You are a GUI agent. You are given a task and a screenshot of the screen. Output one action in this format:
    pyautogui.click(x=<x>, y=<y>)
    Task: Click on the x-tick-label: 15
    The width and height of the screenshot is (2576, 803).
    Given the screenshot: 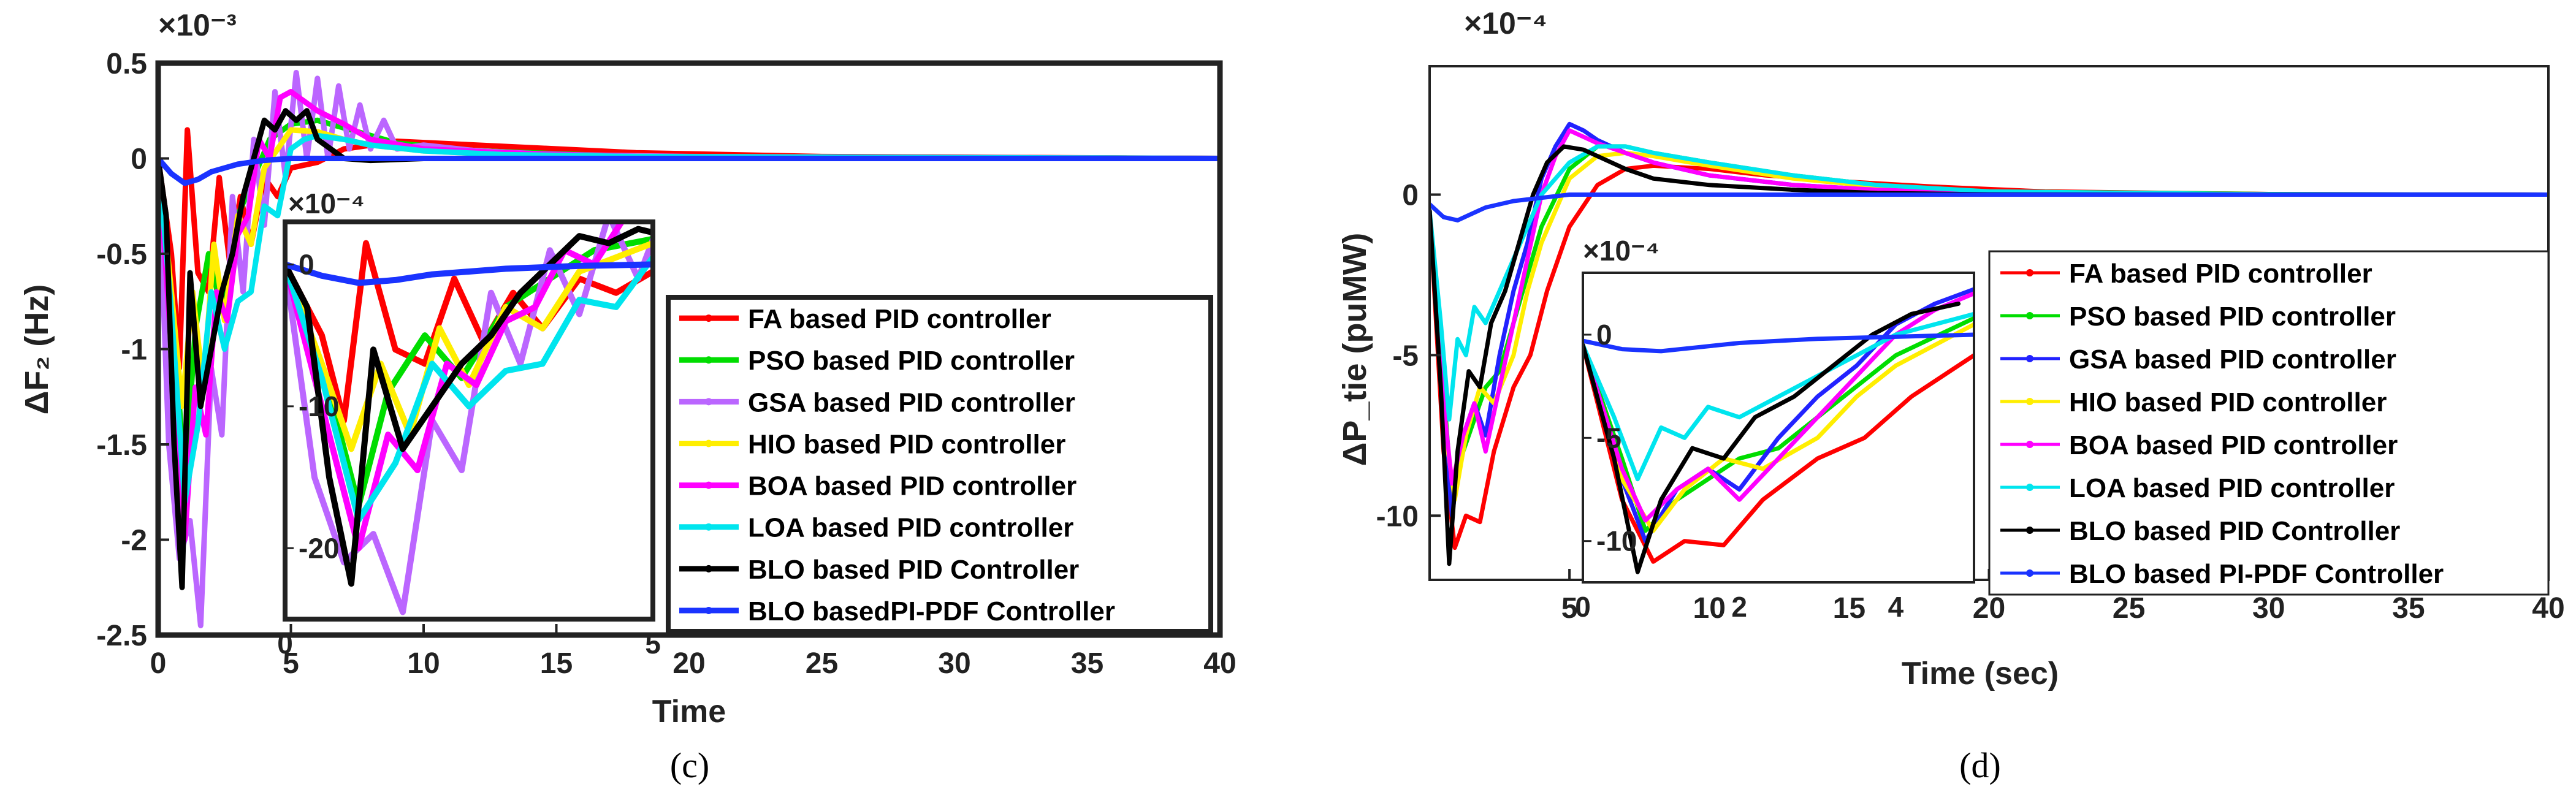 What is the action you would take?
    pyautogui.click(x=1849, y=608)
    